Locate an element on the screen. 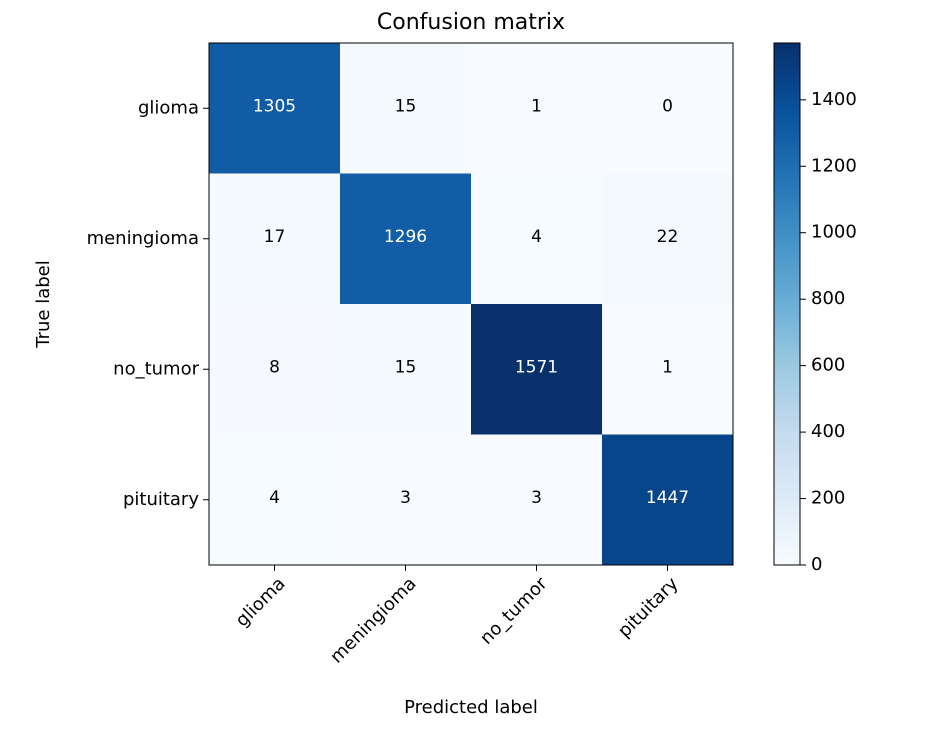 Image resolution: width=930 pixels, height=736 pixels. cell-value-label: 1296 is located at coordinates (405, 237).